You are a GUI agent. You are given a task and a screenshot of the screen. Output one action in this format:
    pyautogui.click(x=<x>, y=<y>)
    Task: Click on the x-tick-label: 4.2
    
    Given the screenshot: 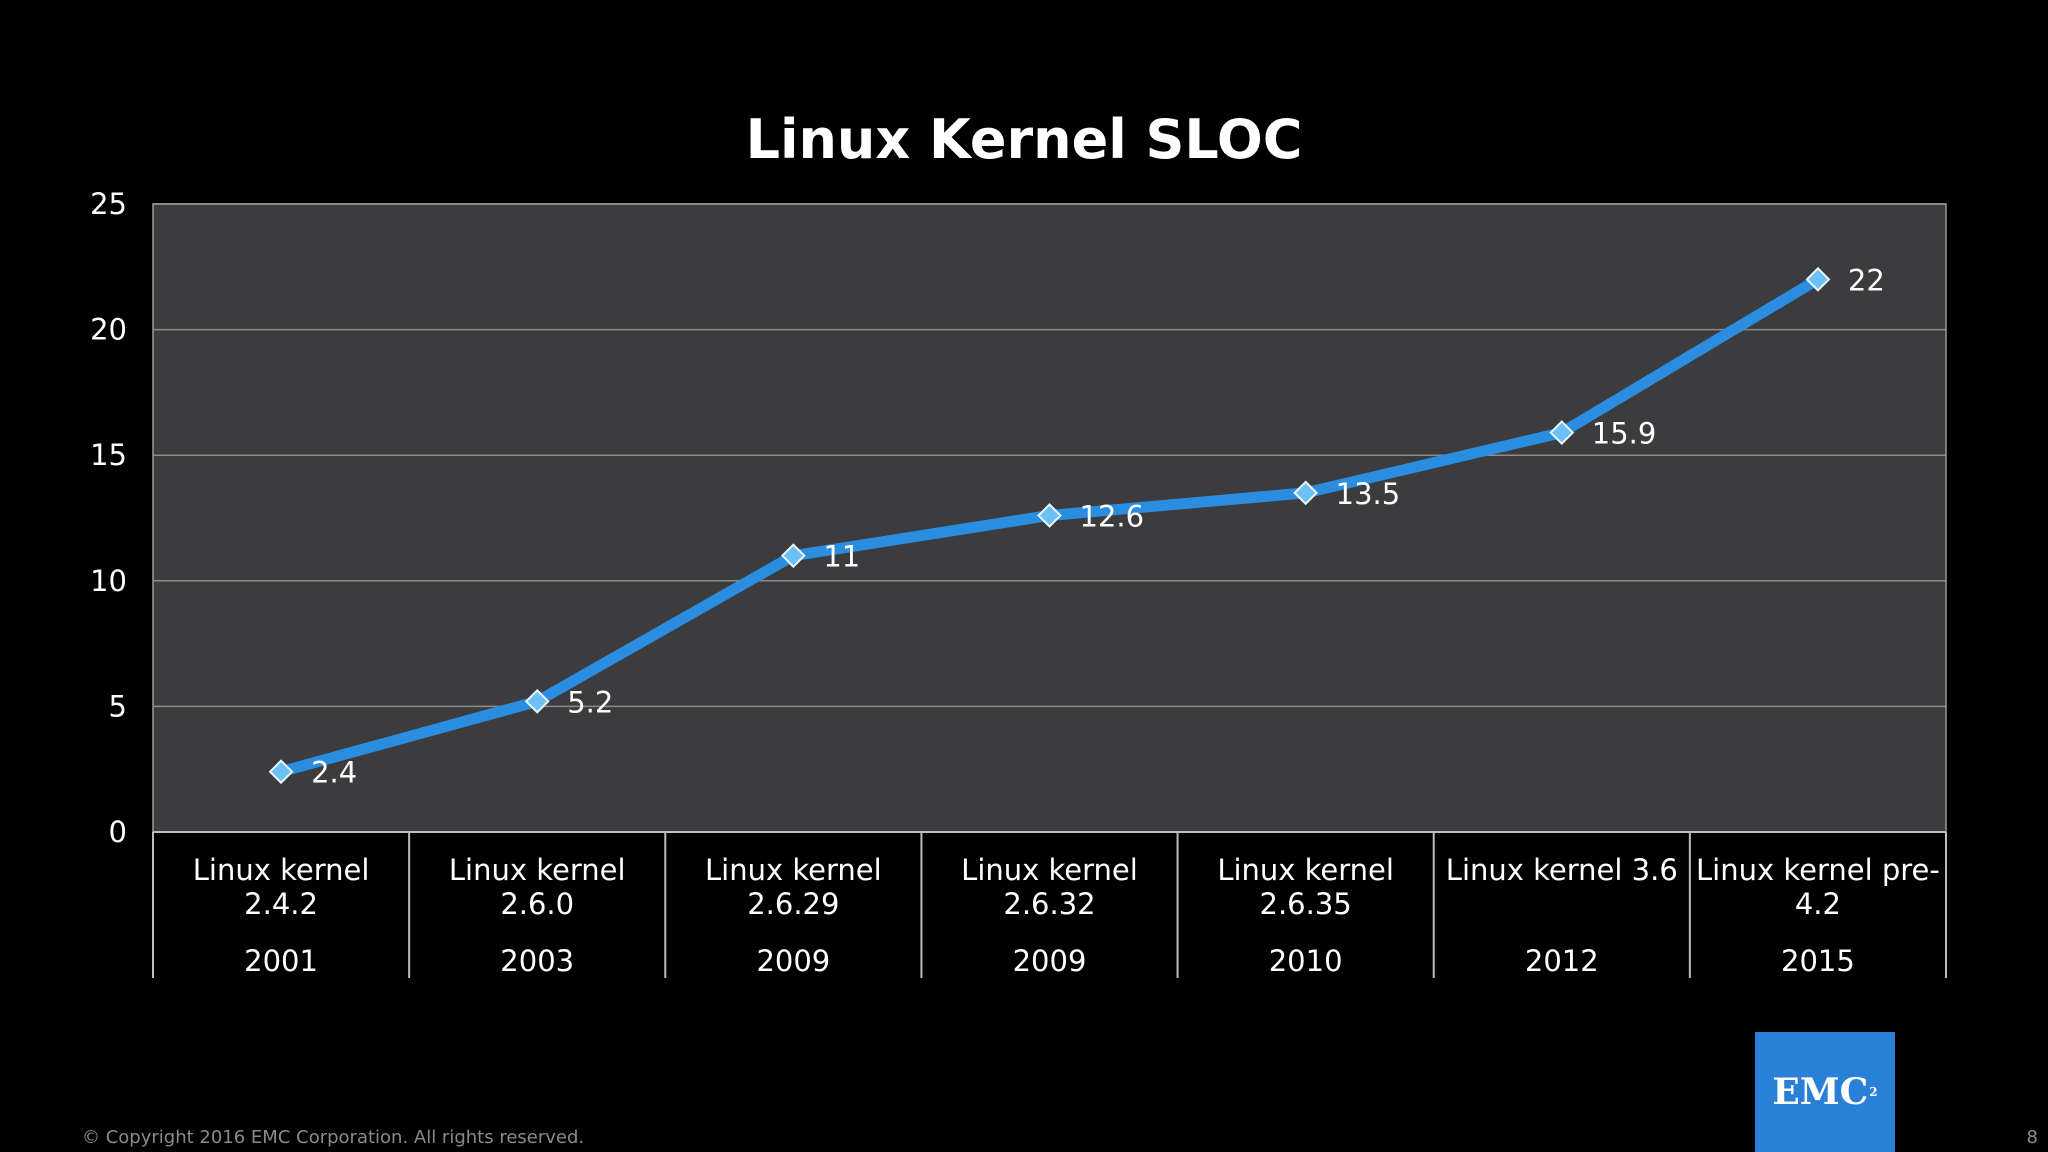 What is the action you would take?
    pyautogui.click(x=1818, y=904)
    